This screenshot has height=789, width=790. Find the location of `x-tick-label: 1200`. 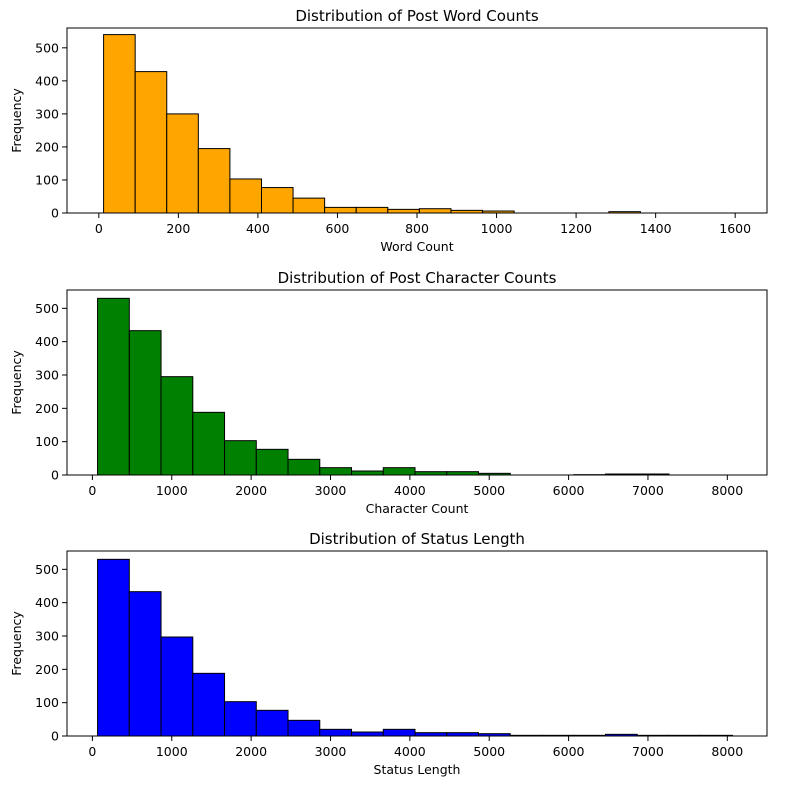

x-tick-label: 1200 is located at coordinates (576, 228).